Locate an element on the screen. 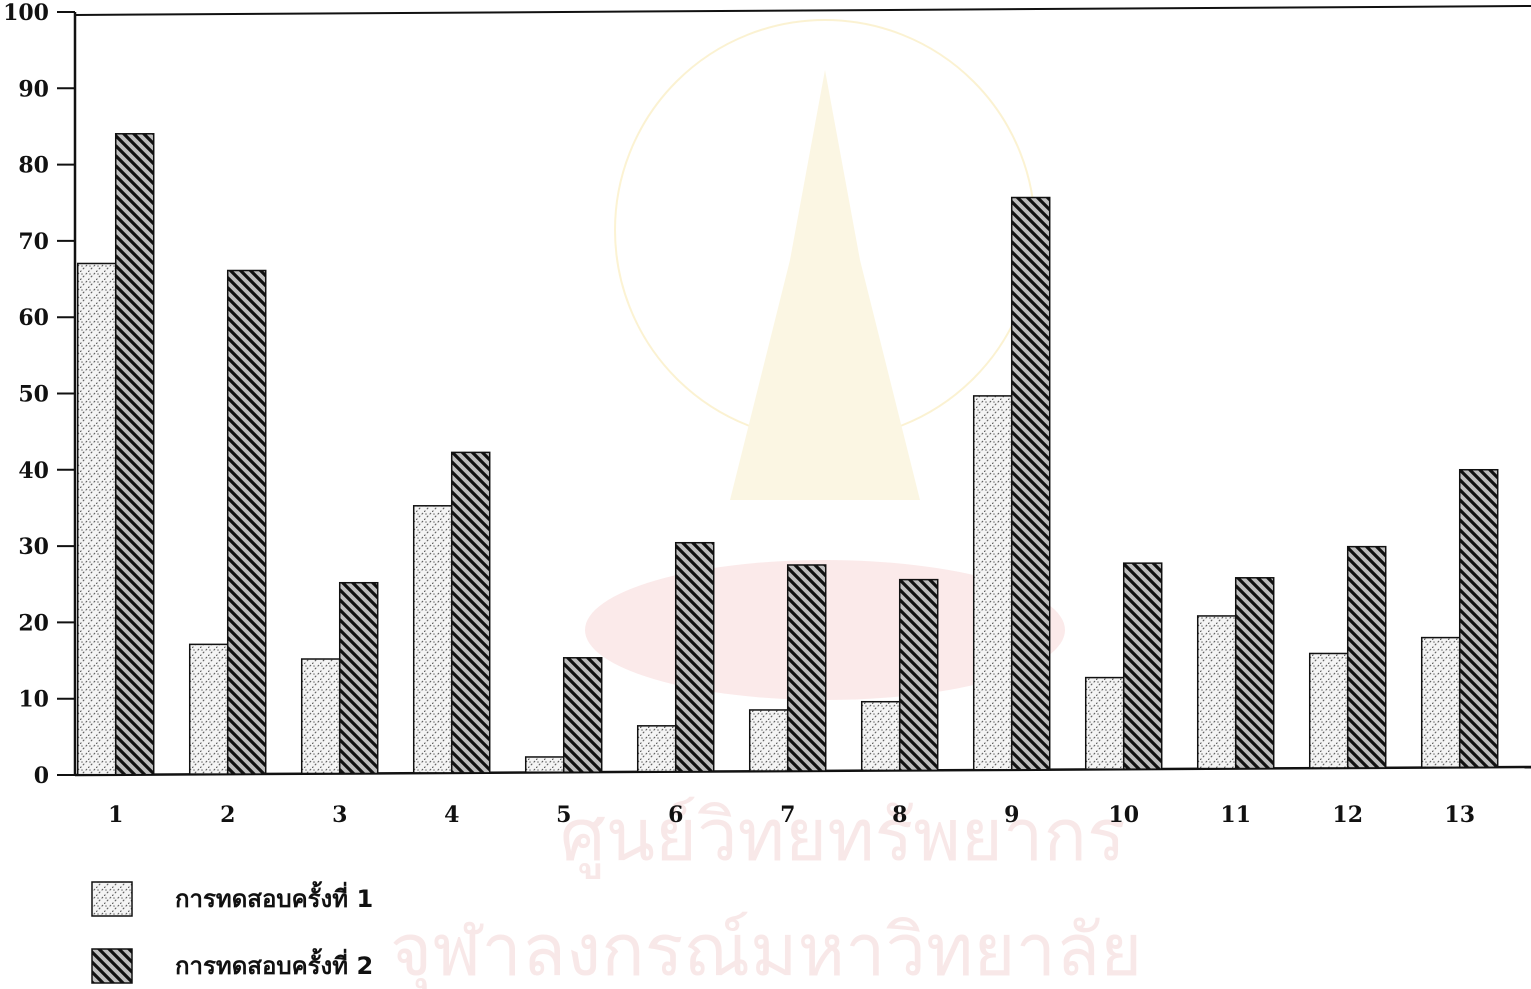  y-tick-label: 40 is located at coordinates (33, 471).